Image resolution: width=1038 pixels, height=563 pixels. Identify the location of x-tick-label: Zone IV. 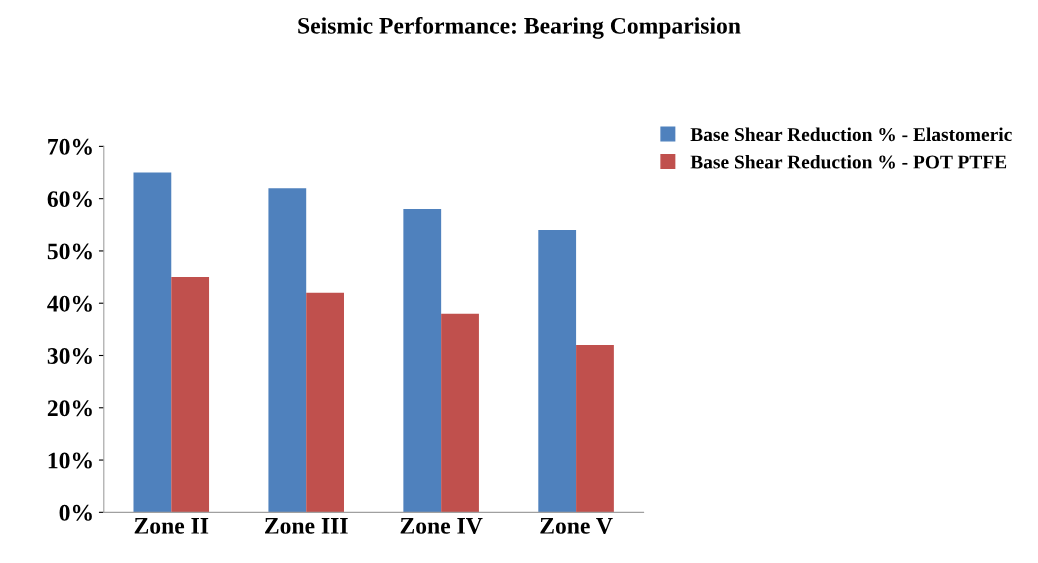
(441, 526).